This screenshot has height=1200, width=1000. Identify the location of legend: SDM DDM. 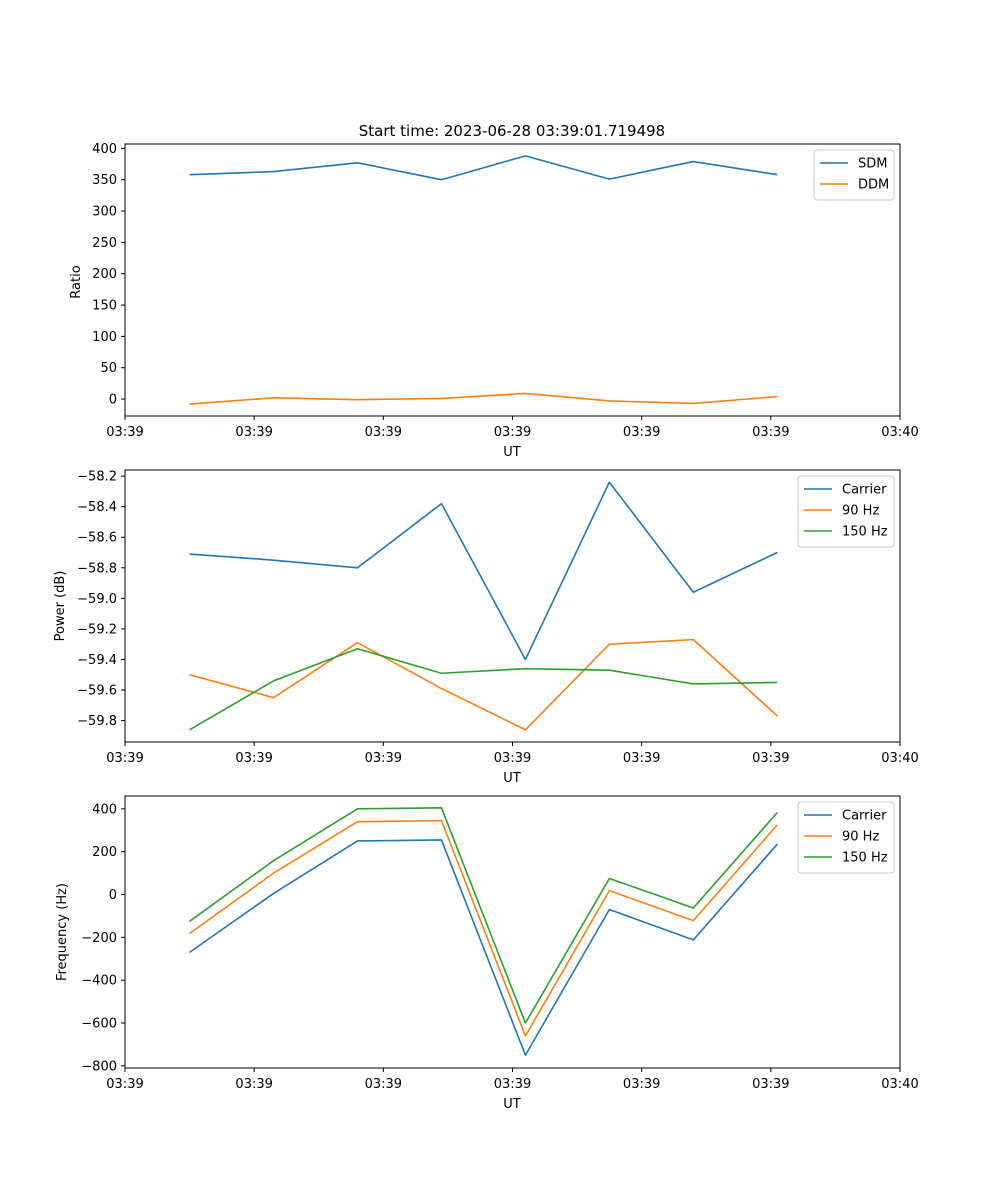
(854, 175).